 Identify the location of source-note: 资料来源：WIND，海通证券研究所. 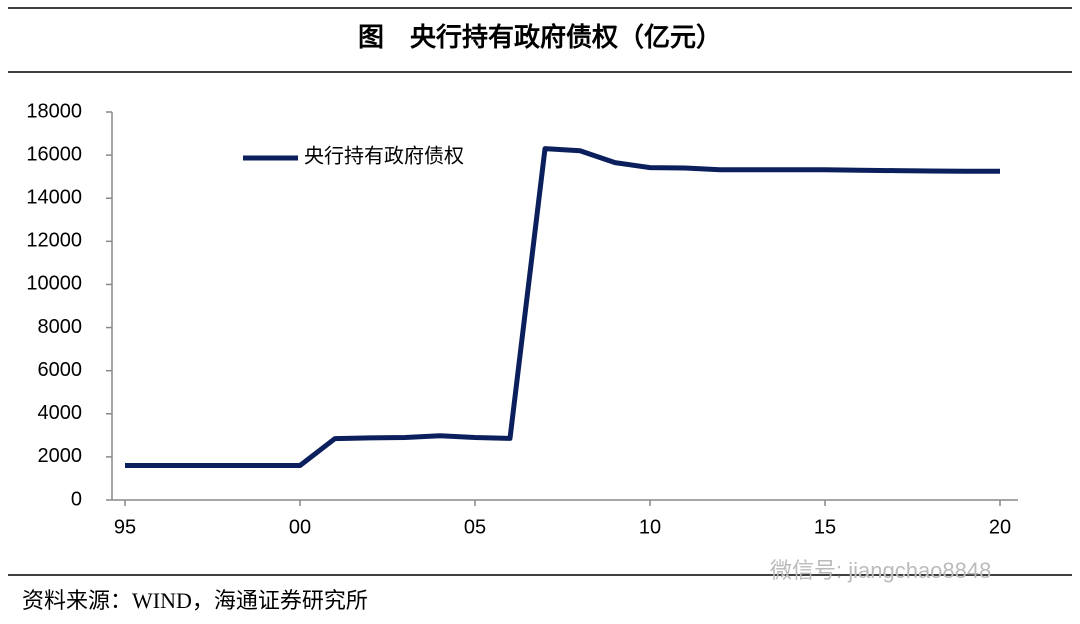
(195, 600).